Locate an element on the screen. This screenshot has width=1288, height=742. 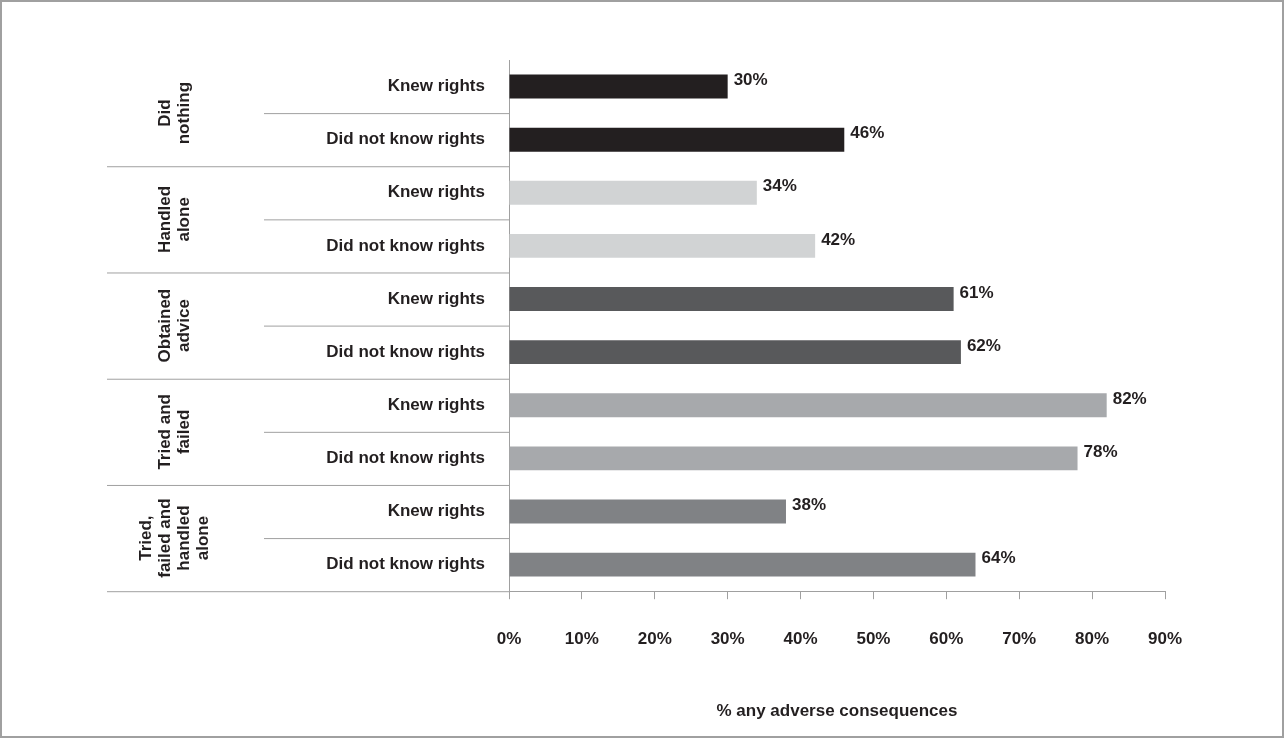
x-tick-label: 20% is located at coordinates (654, 639).